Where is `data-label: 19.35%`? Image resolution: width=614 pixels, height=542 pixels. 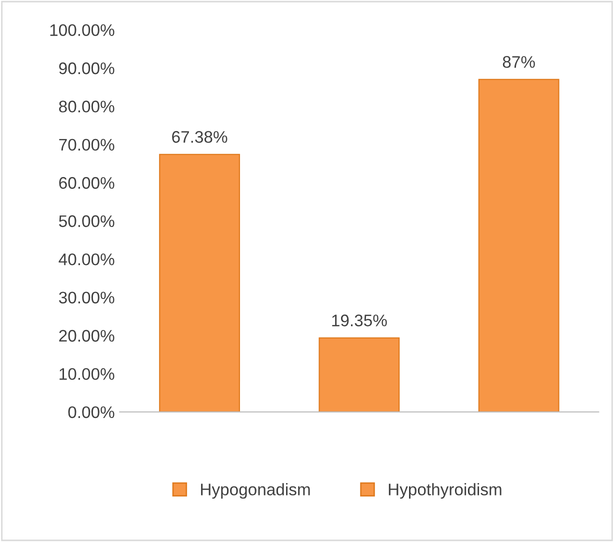 data-label: 19.35% is located at coordinates (359, 320).